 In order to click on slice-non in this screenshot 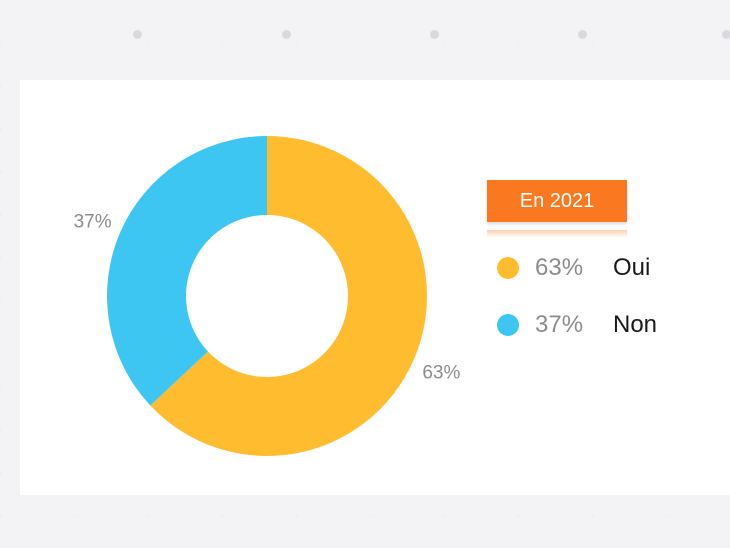, I will do `click(187, 271)`.